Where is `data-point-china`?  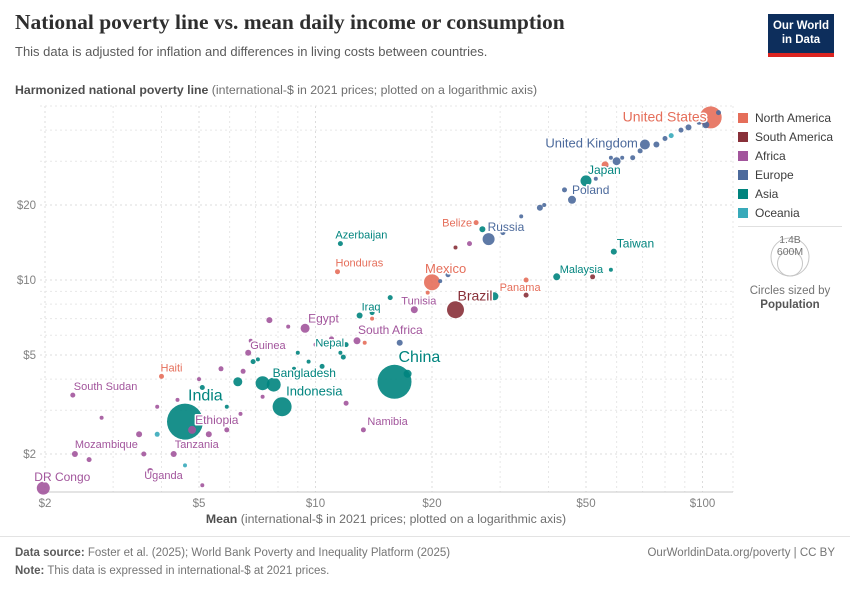
data-point-china is located at coordinates (394, 381).